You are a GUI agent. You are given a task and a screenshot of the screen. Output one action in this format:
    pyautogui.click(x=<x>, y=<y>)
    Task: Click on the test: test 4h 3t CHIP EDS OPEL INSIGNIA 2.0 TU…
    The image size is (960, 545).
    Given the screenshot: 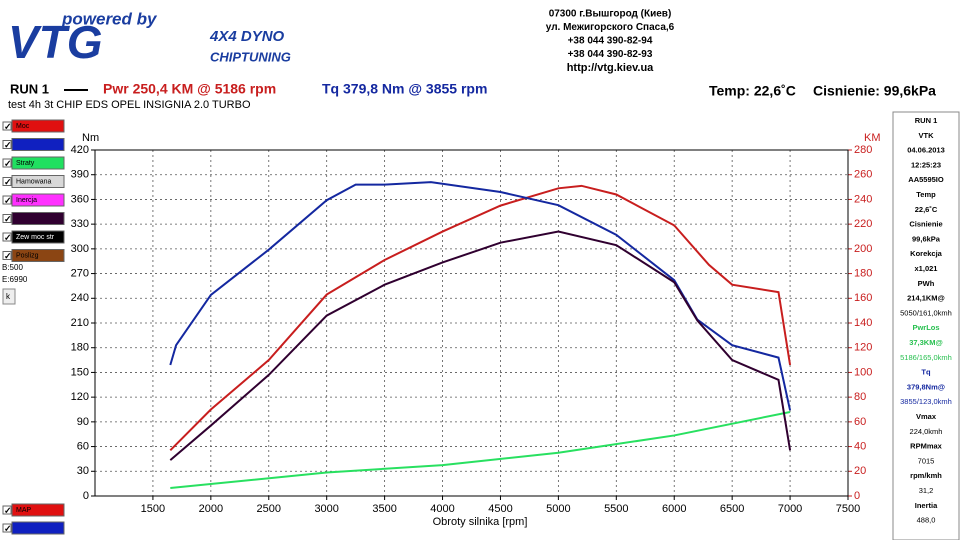 What is the action you would take?
    pyautogui.click(x=129, y=105)
    